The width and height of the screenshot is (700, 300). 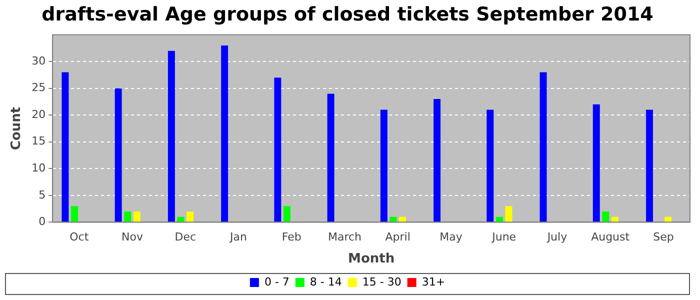 What do you see at coordinates (277, 281) in the screenshot?
I see `legend-label: 0 - 7` at bounding box center [277, 281].